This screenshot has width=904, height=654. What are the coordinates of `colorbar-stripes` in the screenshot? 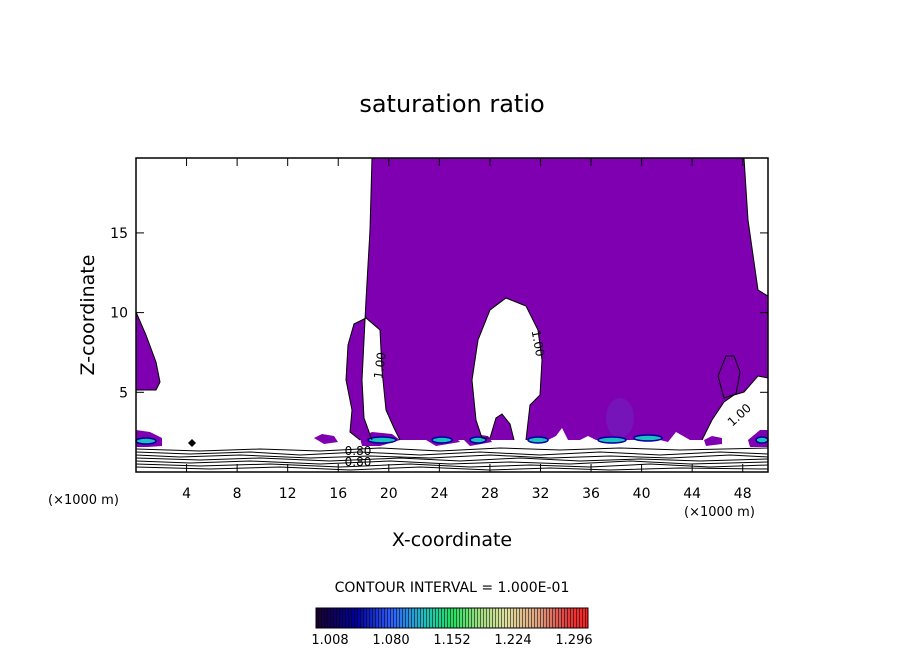 It's located at (452, 618).